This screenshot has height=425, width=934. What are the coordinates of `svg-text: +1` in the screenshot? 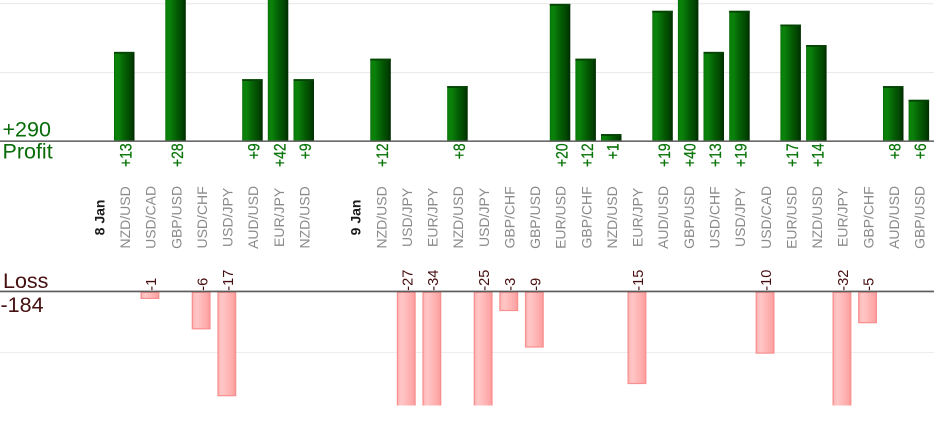 It's located at (613, 151).